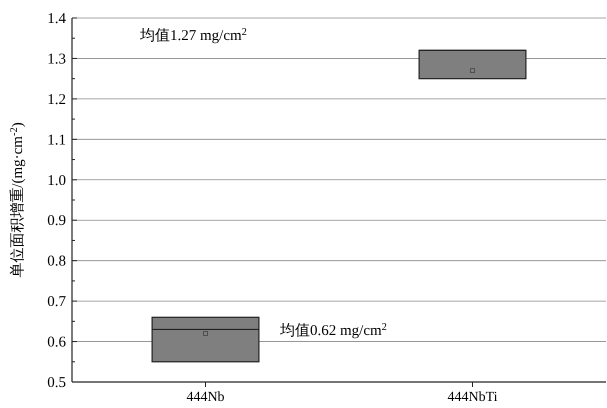 The height and width of the screenshot is (408, 607). Describe the element at coordinates (56, 59) in the screenshot. I see `y-tick-label: 1.3` at that location.